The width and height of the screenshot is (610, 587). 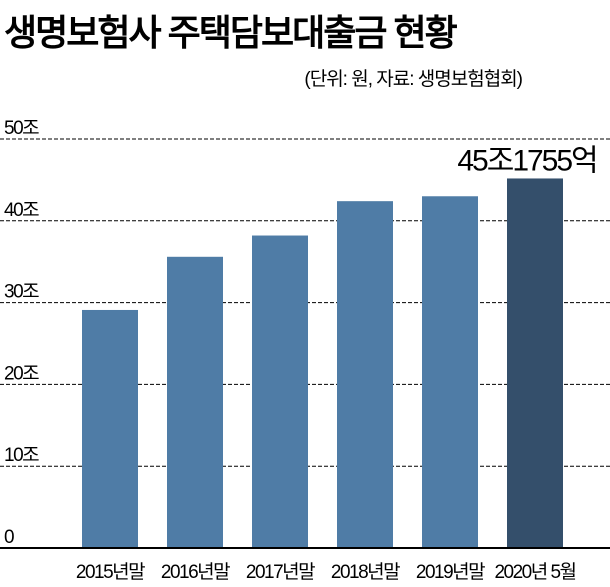 What do you see at coordinates (195, 402) in the screenshot?
I see `bar-2016년말` at bounding box center [195, 402].